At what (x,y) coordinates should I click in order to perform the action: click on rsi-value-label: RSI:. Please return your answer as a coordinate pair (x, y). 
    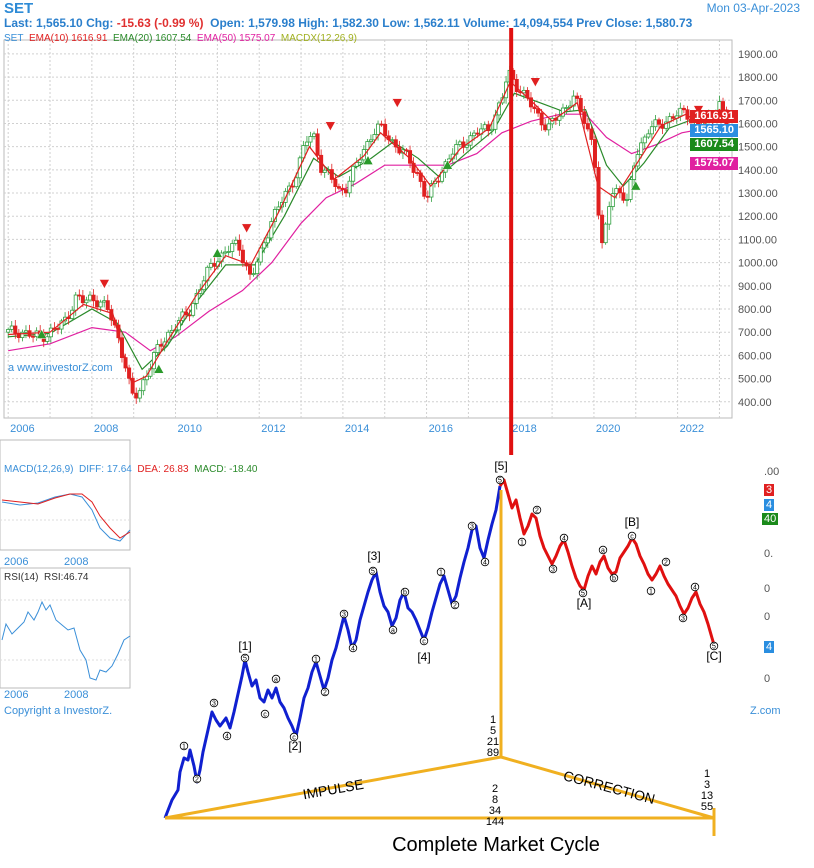
    Looking at the image, I should click on (54, 577).